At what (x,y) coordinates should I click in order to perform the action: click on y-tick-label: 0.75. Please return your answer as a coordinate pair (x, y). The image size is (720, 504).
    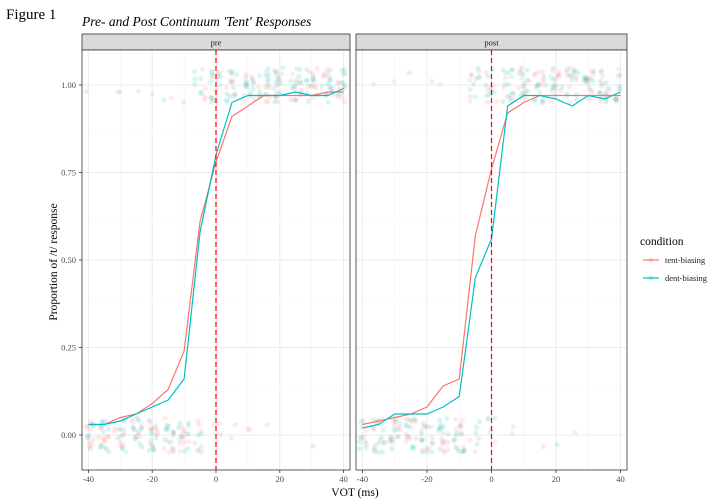
    Looking at the image, I should click on (68, 173).